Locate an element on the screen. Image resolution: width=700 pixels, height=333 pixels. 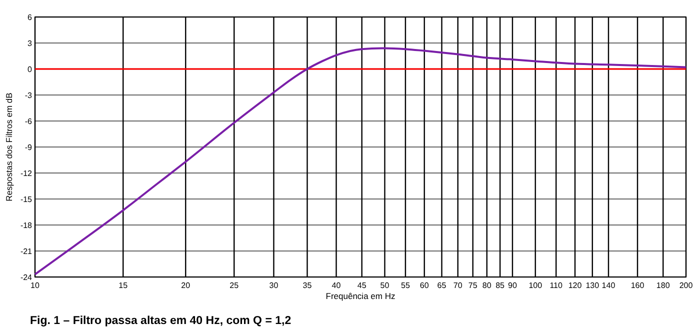
x-tick-label: 65 is located at coordinates (442, 285).